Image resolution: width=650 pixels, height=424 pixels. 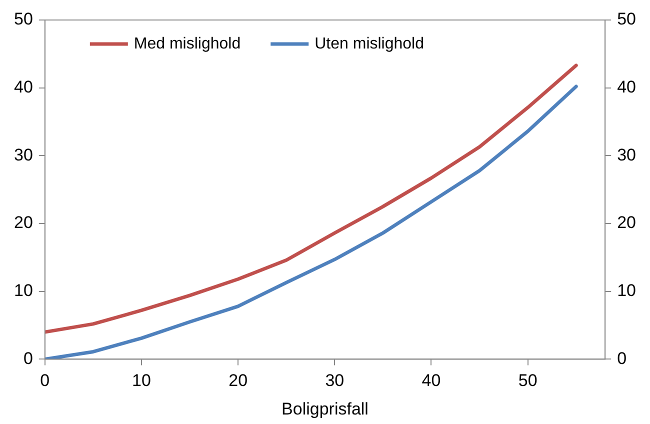 What do you see at coordinates (369, 43) in the screenshot?
I see `legend-label: Uten mislighold` at bounding box center [369, 43].